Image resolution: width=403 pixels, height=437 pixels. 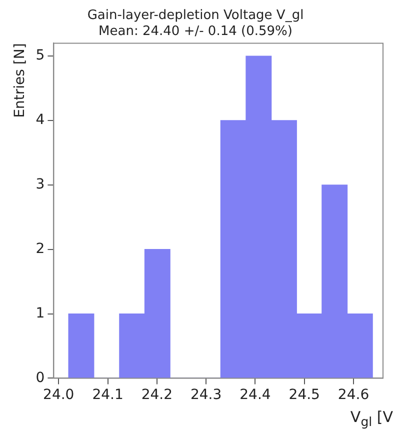 What do you see at coordinates (40, 56) in the screenshot?
I see `y-tick-label: 5` at bounding box center [40, 56].